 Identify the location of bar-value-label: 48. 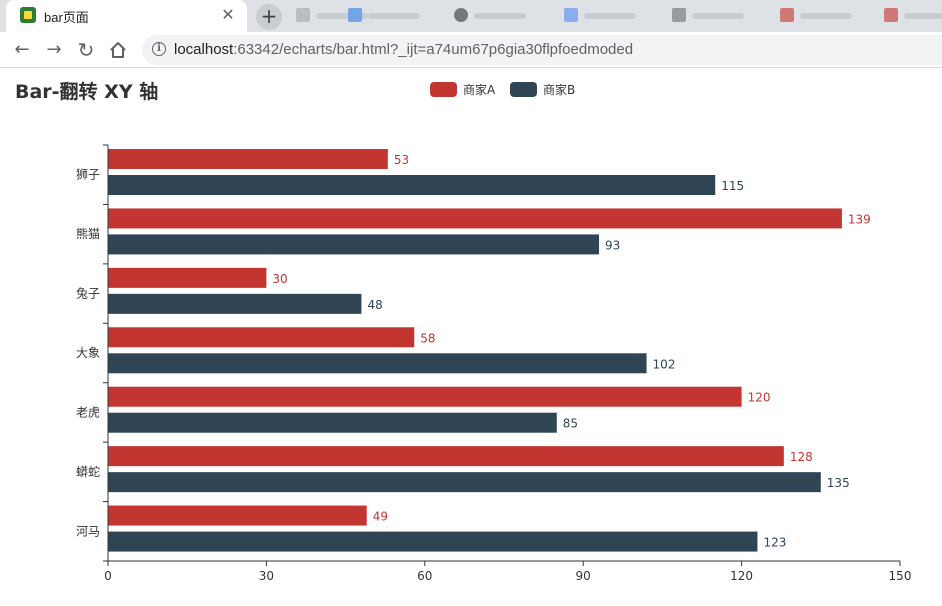
(374, 305).